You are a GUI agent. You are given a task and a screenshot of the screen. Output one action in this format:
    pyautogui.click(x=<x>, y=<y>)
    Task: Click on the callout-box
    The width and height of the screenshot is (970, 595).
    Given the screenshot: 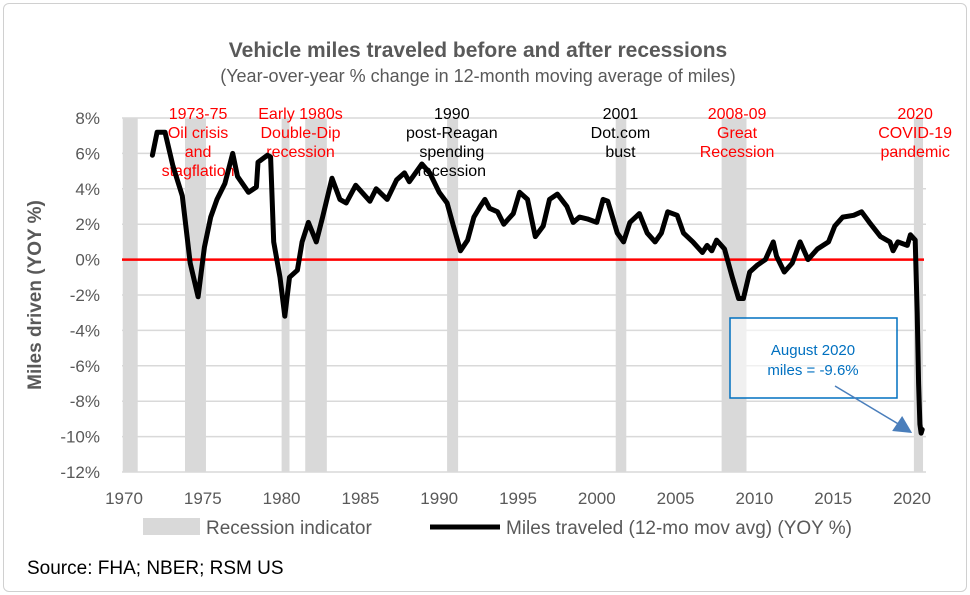 What is the action you would take?
    pyautogui.click(x=813, y=358)
    